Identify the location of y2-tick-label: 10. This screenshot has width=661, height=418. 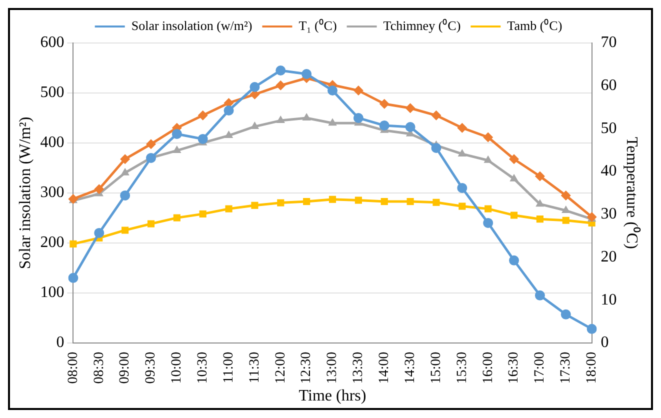
(608, 299).